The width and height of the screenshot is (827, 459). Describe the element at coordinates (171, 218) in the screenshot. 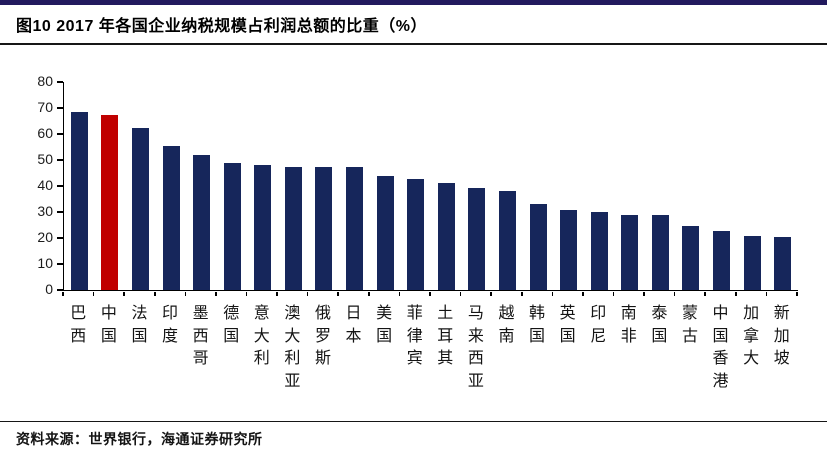

I see `bar-印度` at that location.